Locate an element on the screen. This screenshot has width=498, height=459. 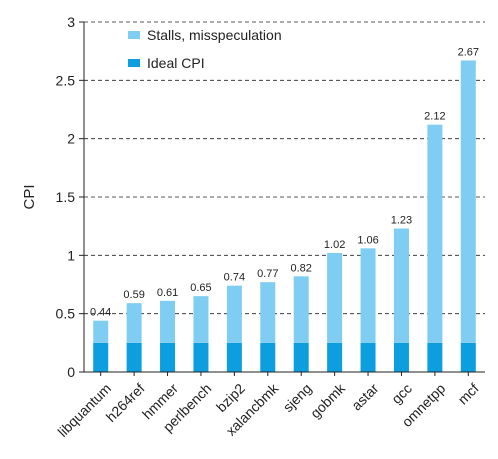
x-tick-label: mcf is located at coordinates (468, 393).